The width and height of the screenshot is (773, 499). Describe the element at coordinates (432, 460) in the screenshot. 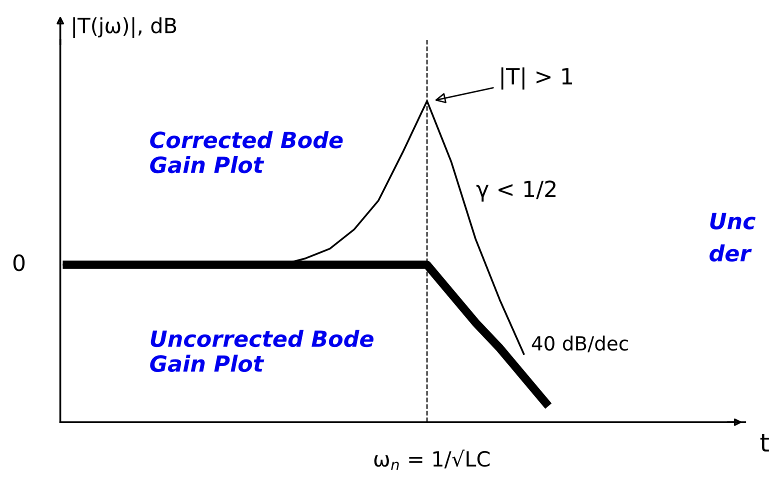

I see `text: ω$_{n}$ = 1/√LC` at that location.